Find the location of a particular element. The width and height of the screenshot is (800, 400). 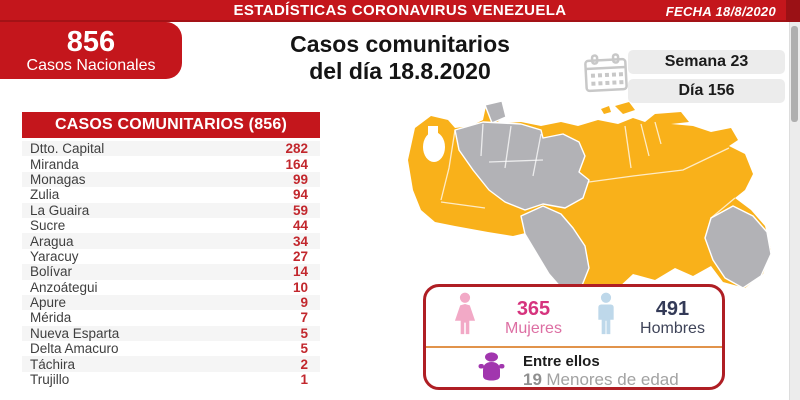

state-value: 34 is located at coordinates (300, 241).